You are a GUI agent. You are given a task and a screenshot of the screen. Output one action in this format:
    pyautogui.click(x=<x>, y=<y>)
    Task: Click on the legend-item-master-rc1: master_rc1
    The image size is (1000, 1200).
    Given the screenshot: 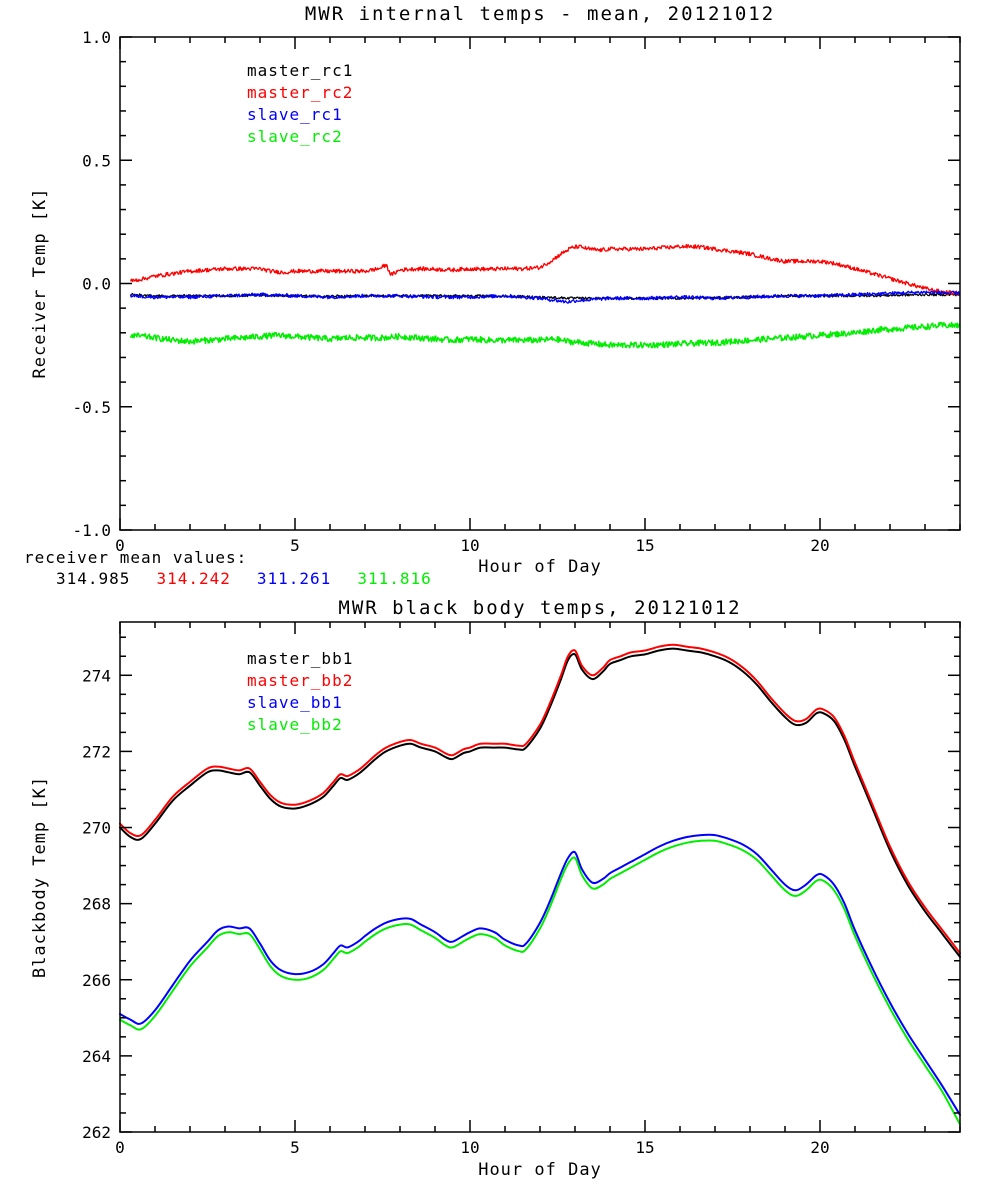 What is the action you would take?
    pyautogui.click(x=300, y=70)
    